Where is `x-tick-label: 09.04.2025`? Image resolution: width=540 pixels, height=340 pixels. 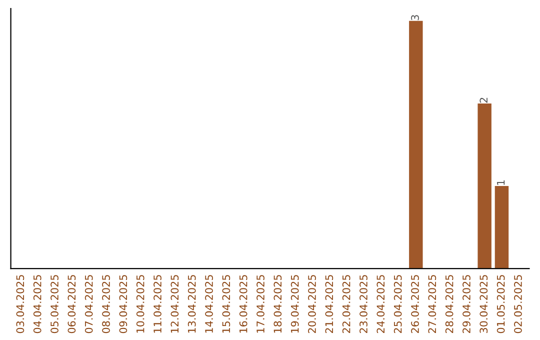
x-tick-label: 09.04.2025 is located at coordinates (123, 304).